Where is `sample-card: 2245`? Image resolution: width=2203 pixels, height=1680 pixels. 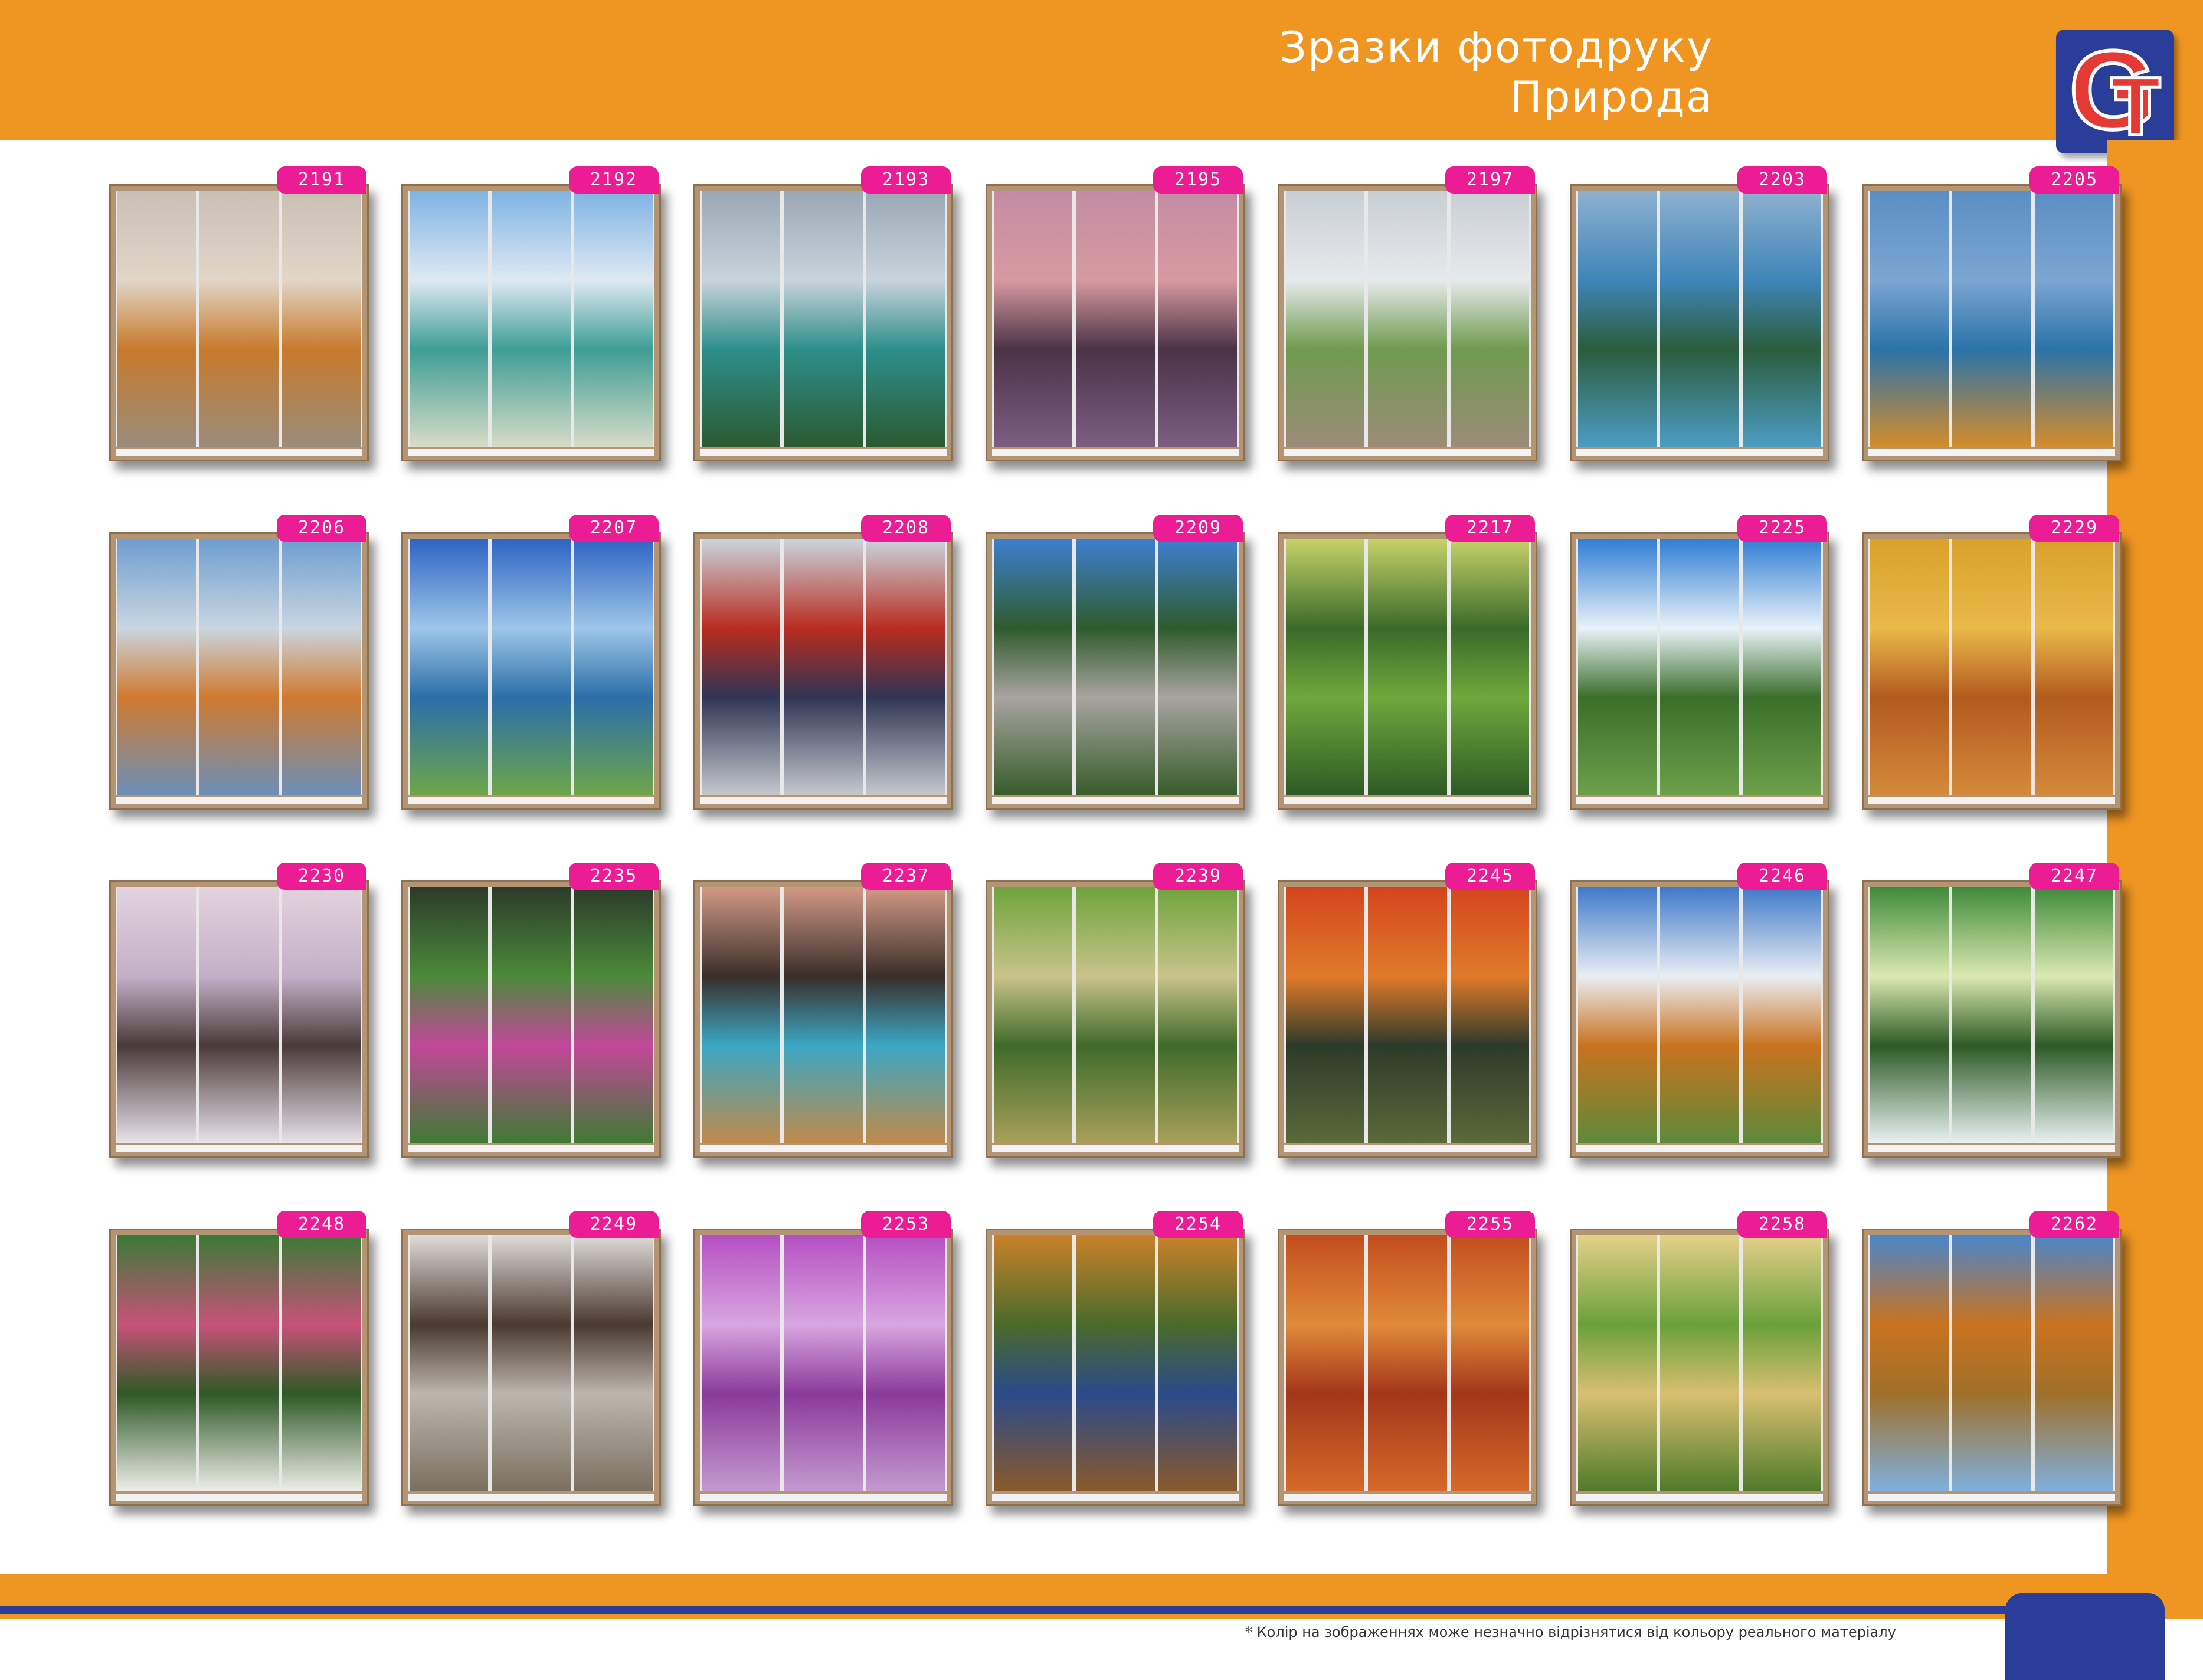
sample-card: 2245 is located at coordinates (1407, 1010).